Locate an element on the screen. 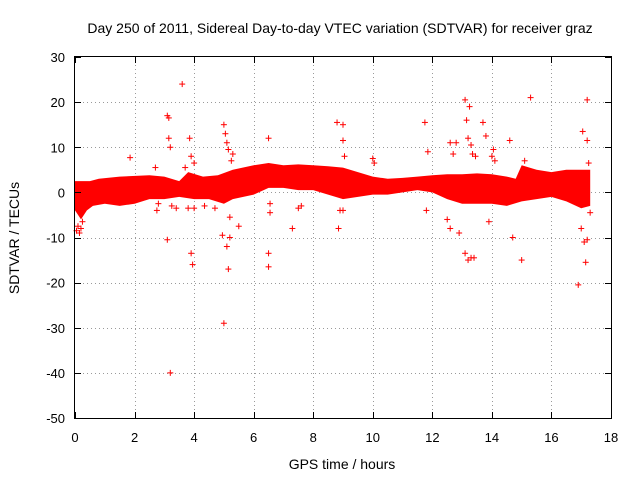 This screenshot has width=640, height=480. y-tick-label: -40 is located at coordinates (55, 373).